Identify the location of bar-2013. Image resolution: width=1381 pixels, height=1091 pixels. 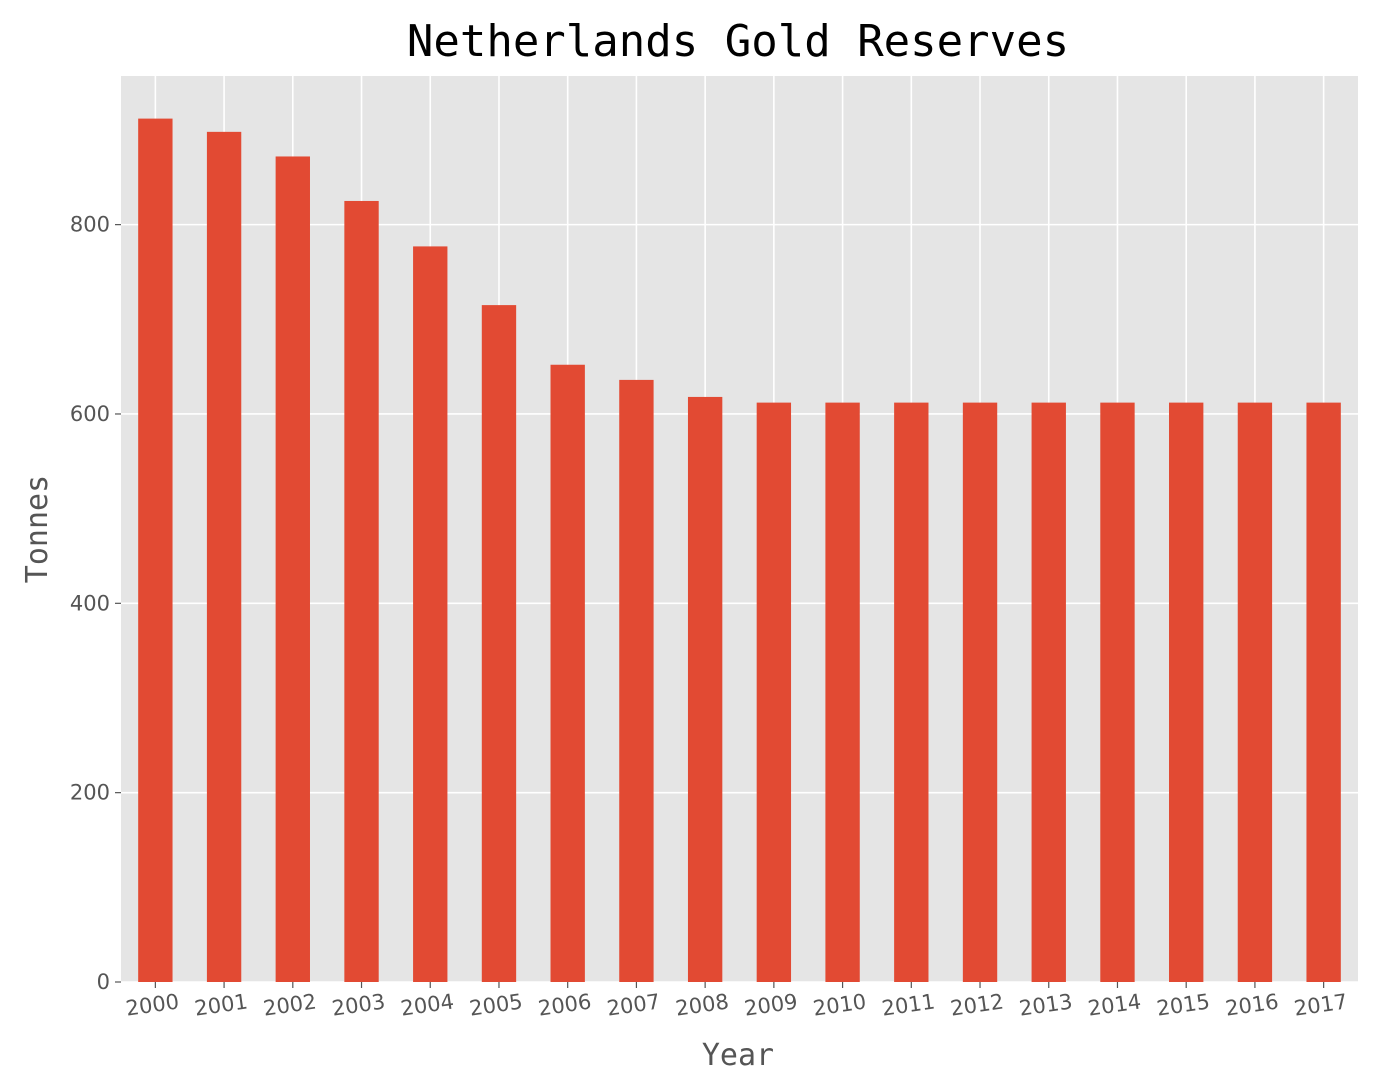
(1048, 692).